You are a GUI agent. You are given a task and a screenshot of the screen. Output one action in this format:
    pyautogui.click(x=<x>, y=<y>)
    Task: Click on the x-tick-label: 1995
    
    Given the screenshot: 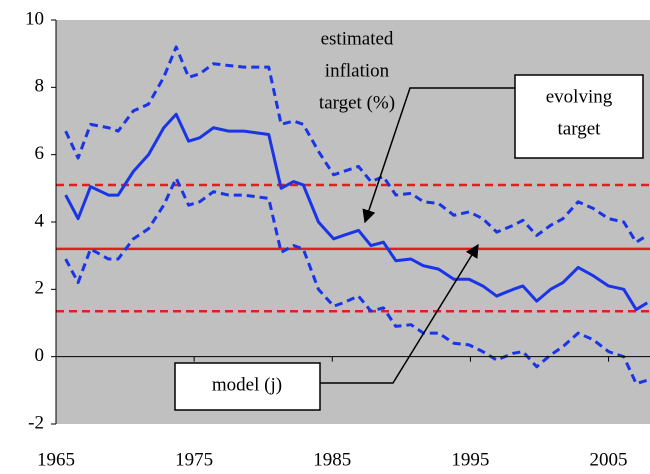 What is the action you would take?
    pyautogui.click(x=470, y=459)
    